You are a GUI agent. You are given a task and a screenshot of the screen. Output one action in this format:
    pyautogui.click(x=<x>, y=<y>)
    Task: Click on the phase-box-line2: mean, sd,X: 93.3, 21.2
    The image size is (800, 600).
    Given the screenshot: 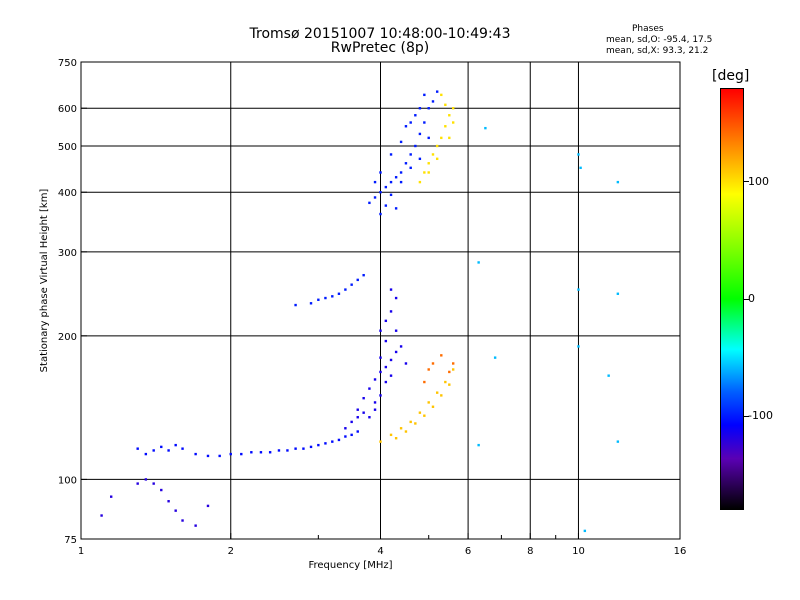 What is the action you would take?
    pyautogui.click(x=657, y=51)
    